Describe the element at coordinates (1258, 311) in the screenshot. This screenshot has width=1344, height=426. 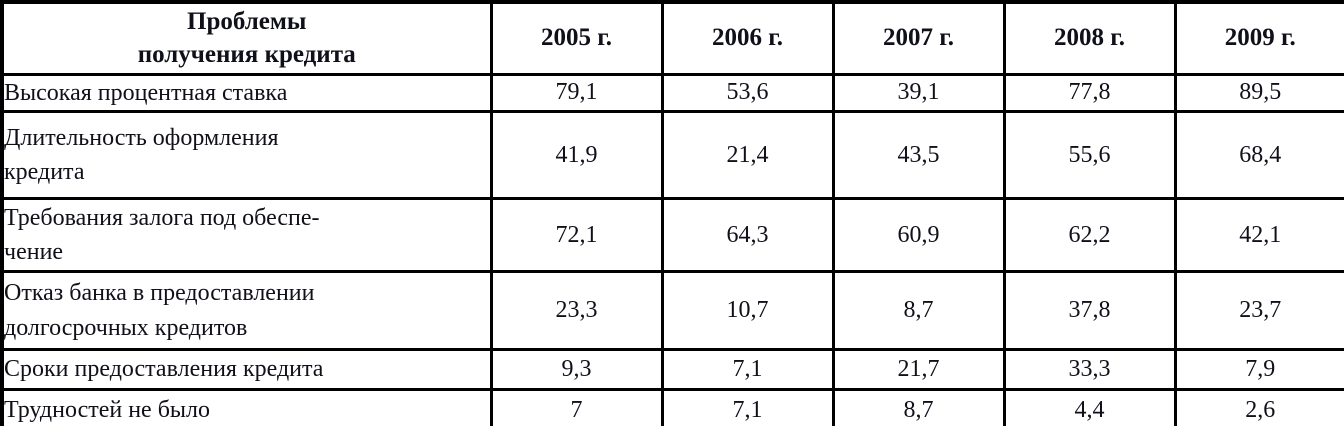
I see `table-cell: 23,7` at that location.